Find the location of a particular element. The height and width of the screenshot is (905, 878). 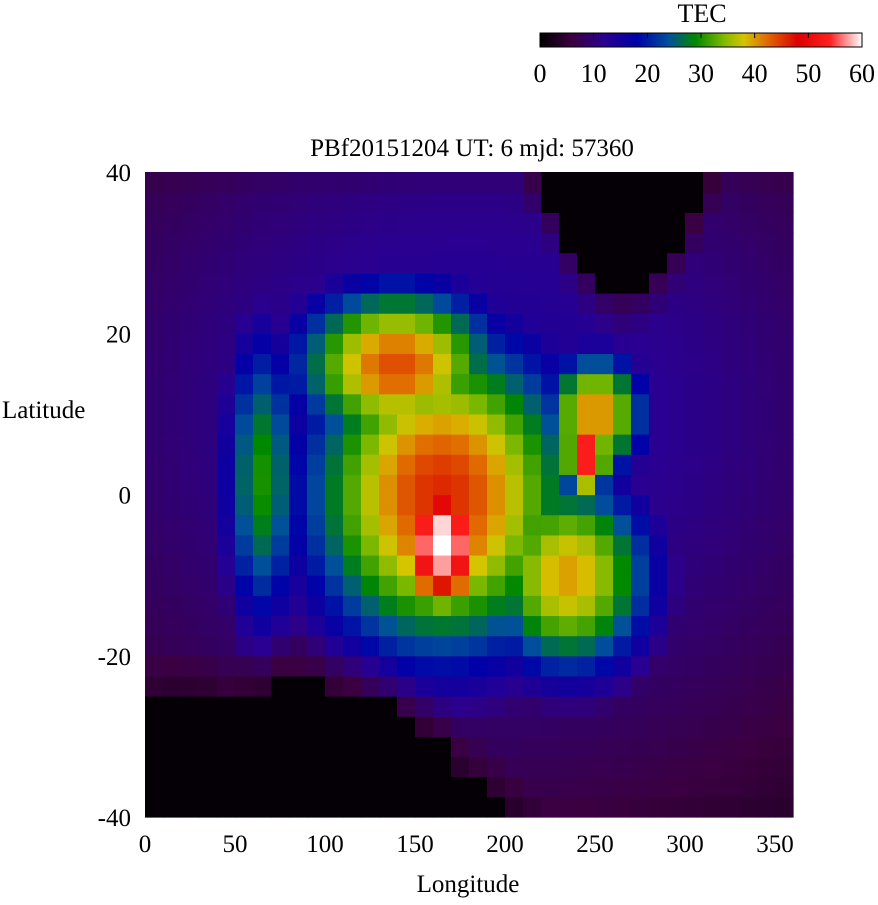

colorbar-tick-label: 50 is located at coordinates (808, 73).